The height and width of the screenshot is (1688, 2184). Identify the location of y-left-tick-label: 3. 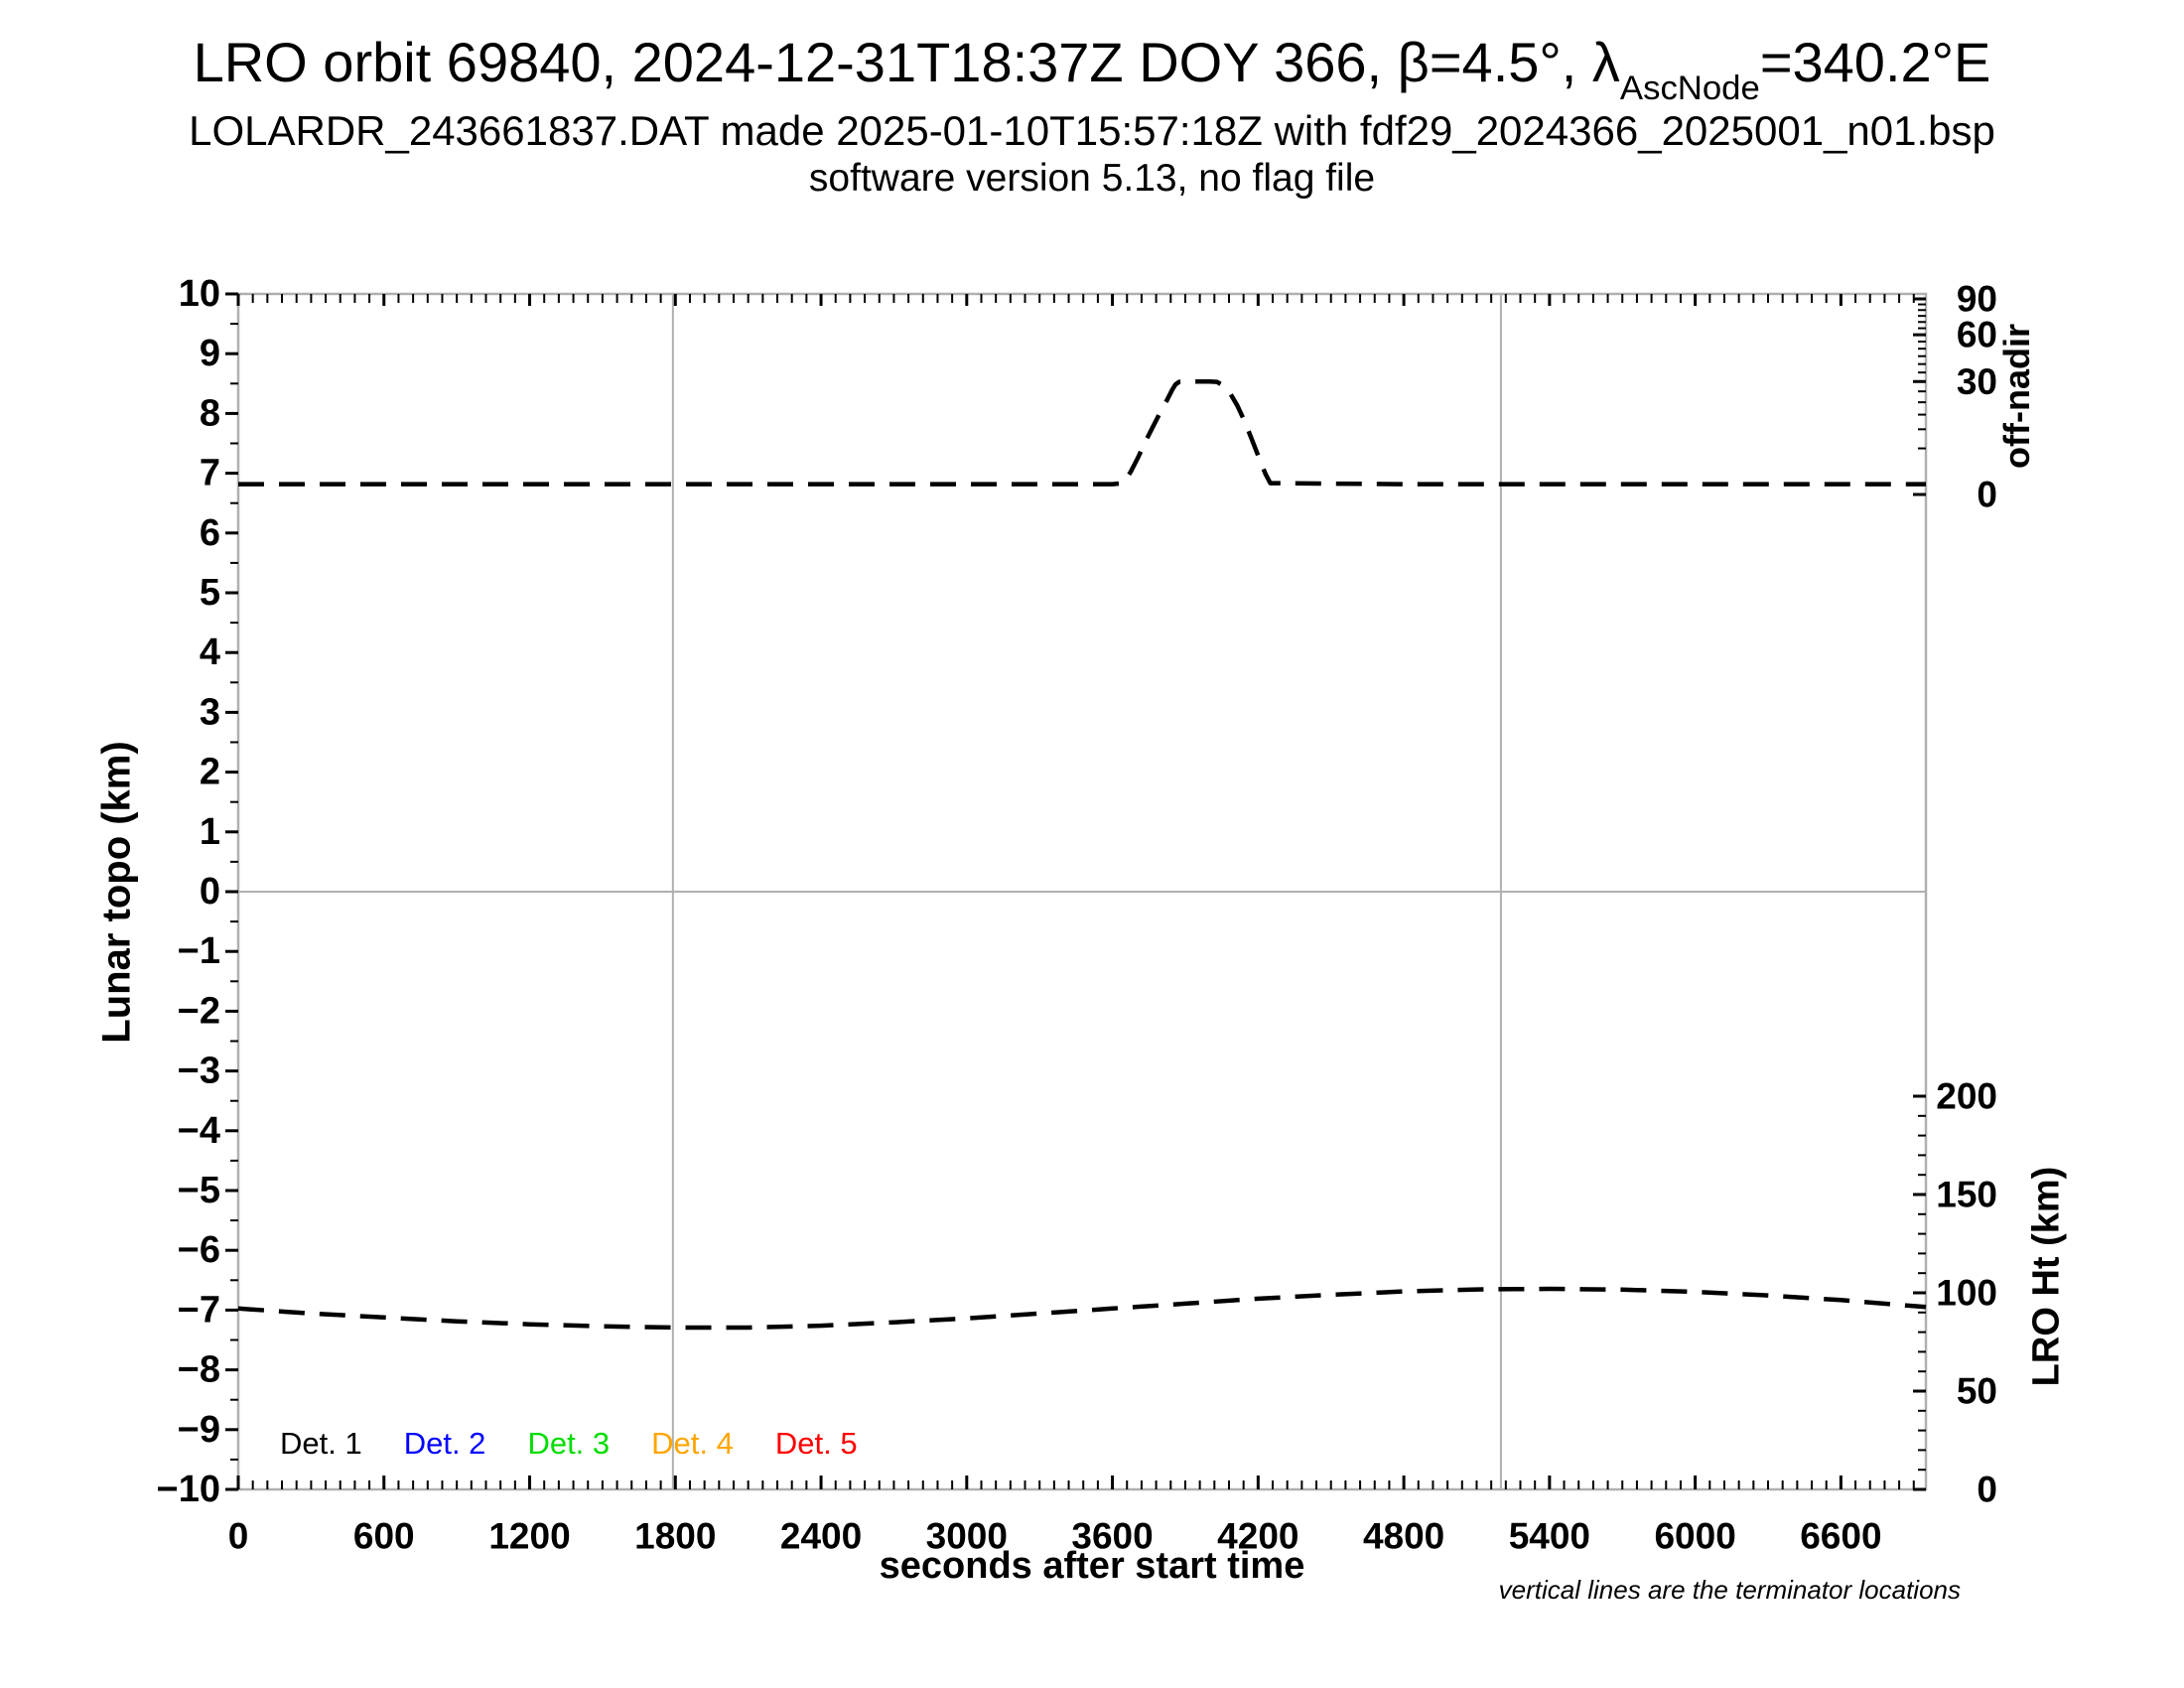
(210, 712).